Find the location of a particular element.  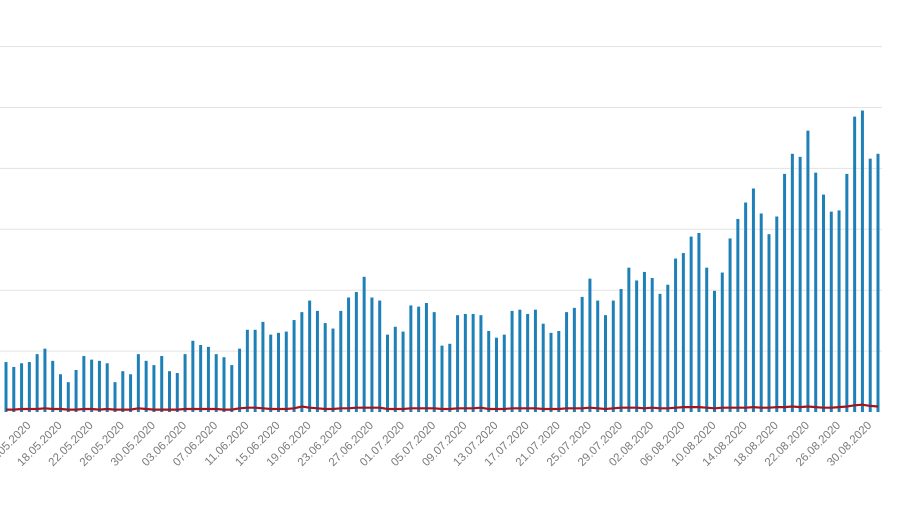

line-series is located at coordinates (442, 407).